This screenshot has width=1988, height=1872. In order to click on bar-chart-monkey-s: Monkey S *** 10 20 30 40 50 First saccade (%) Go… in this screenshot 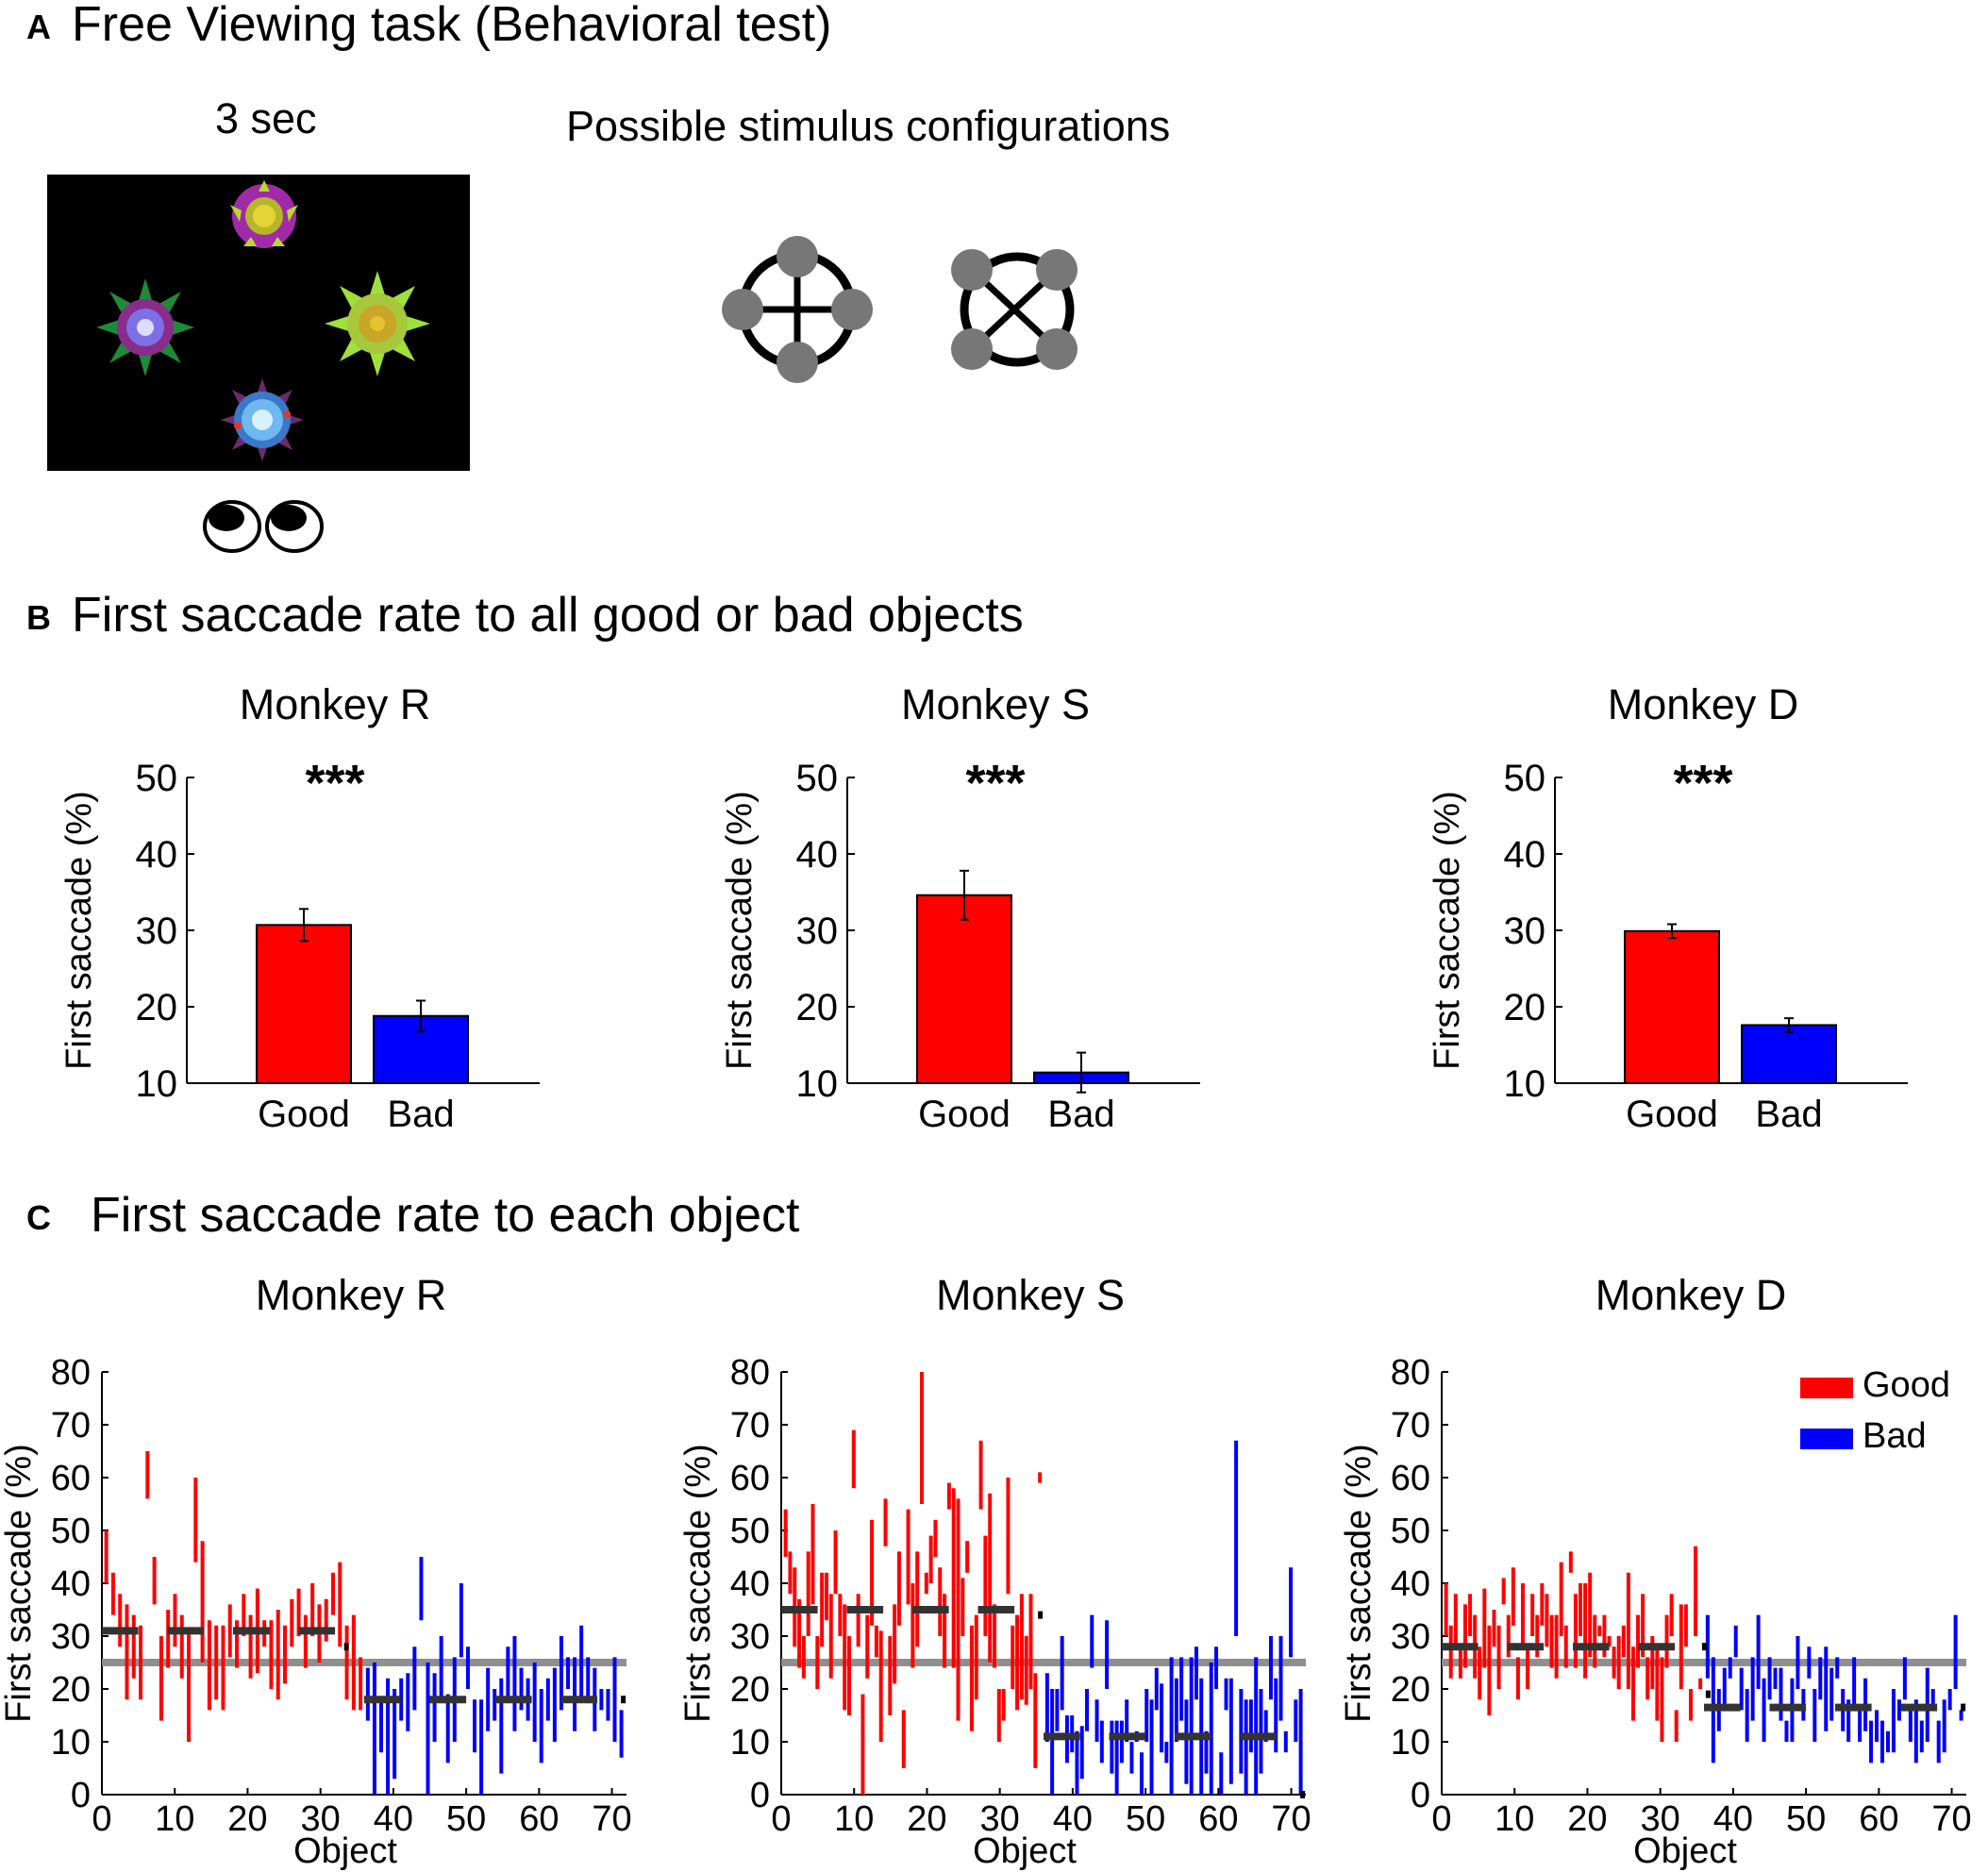, I will do `click(960, 908)`.